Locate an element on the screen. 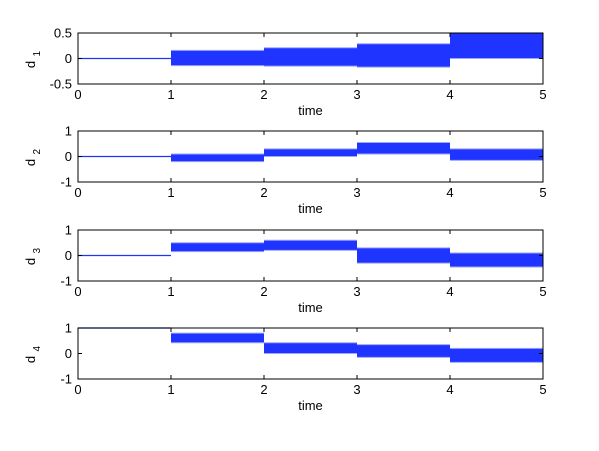  y-tick-label: 0.5 is located at coordinates (63, 33).